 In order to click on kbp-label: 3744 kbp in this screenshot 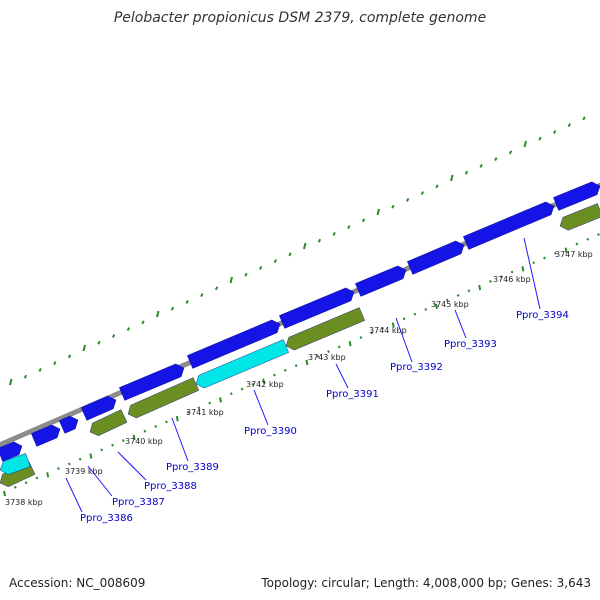, I will do `click(388, 330)`.